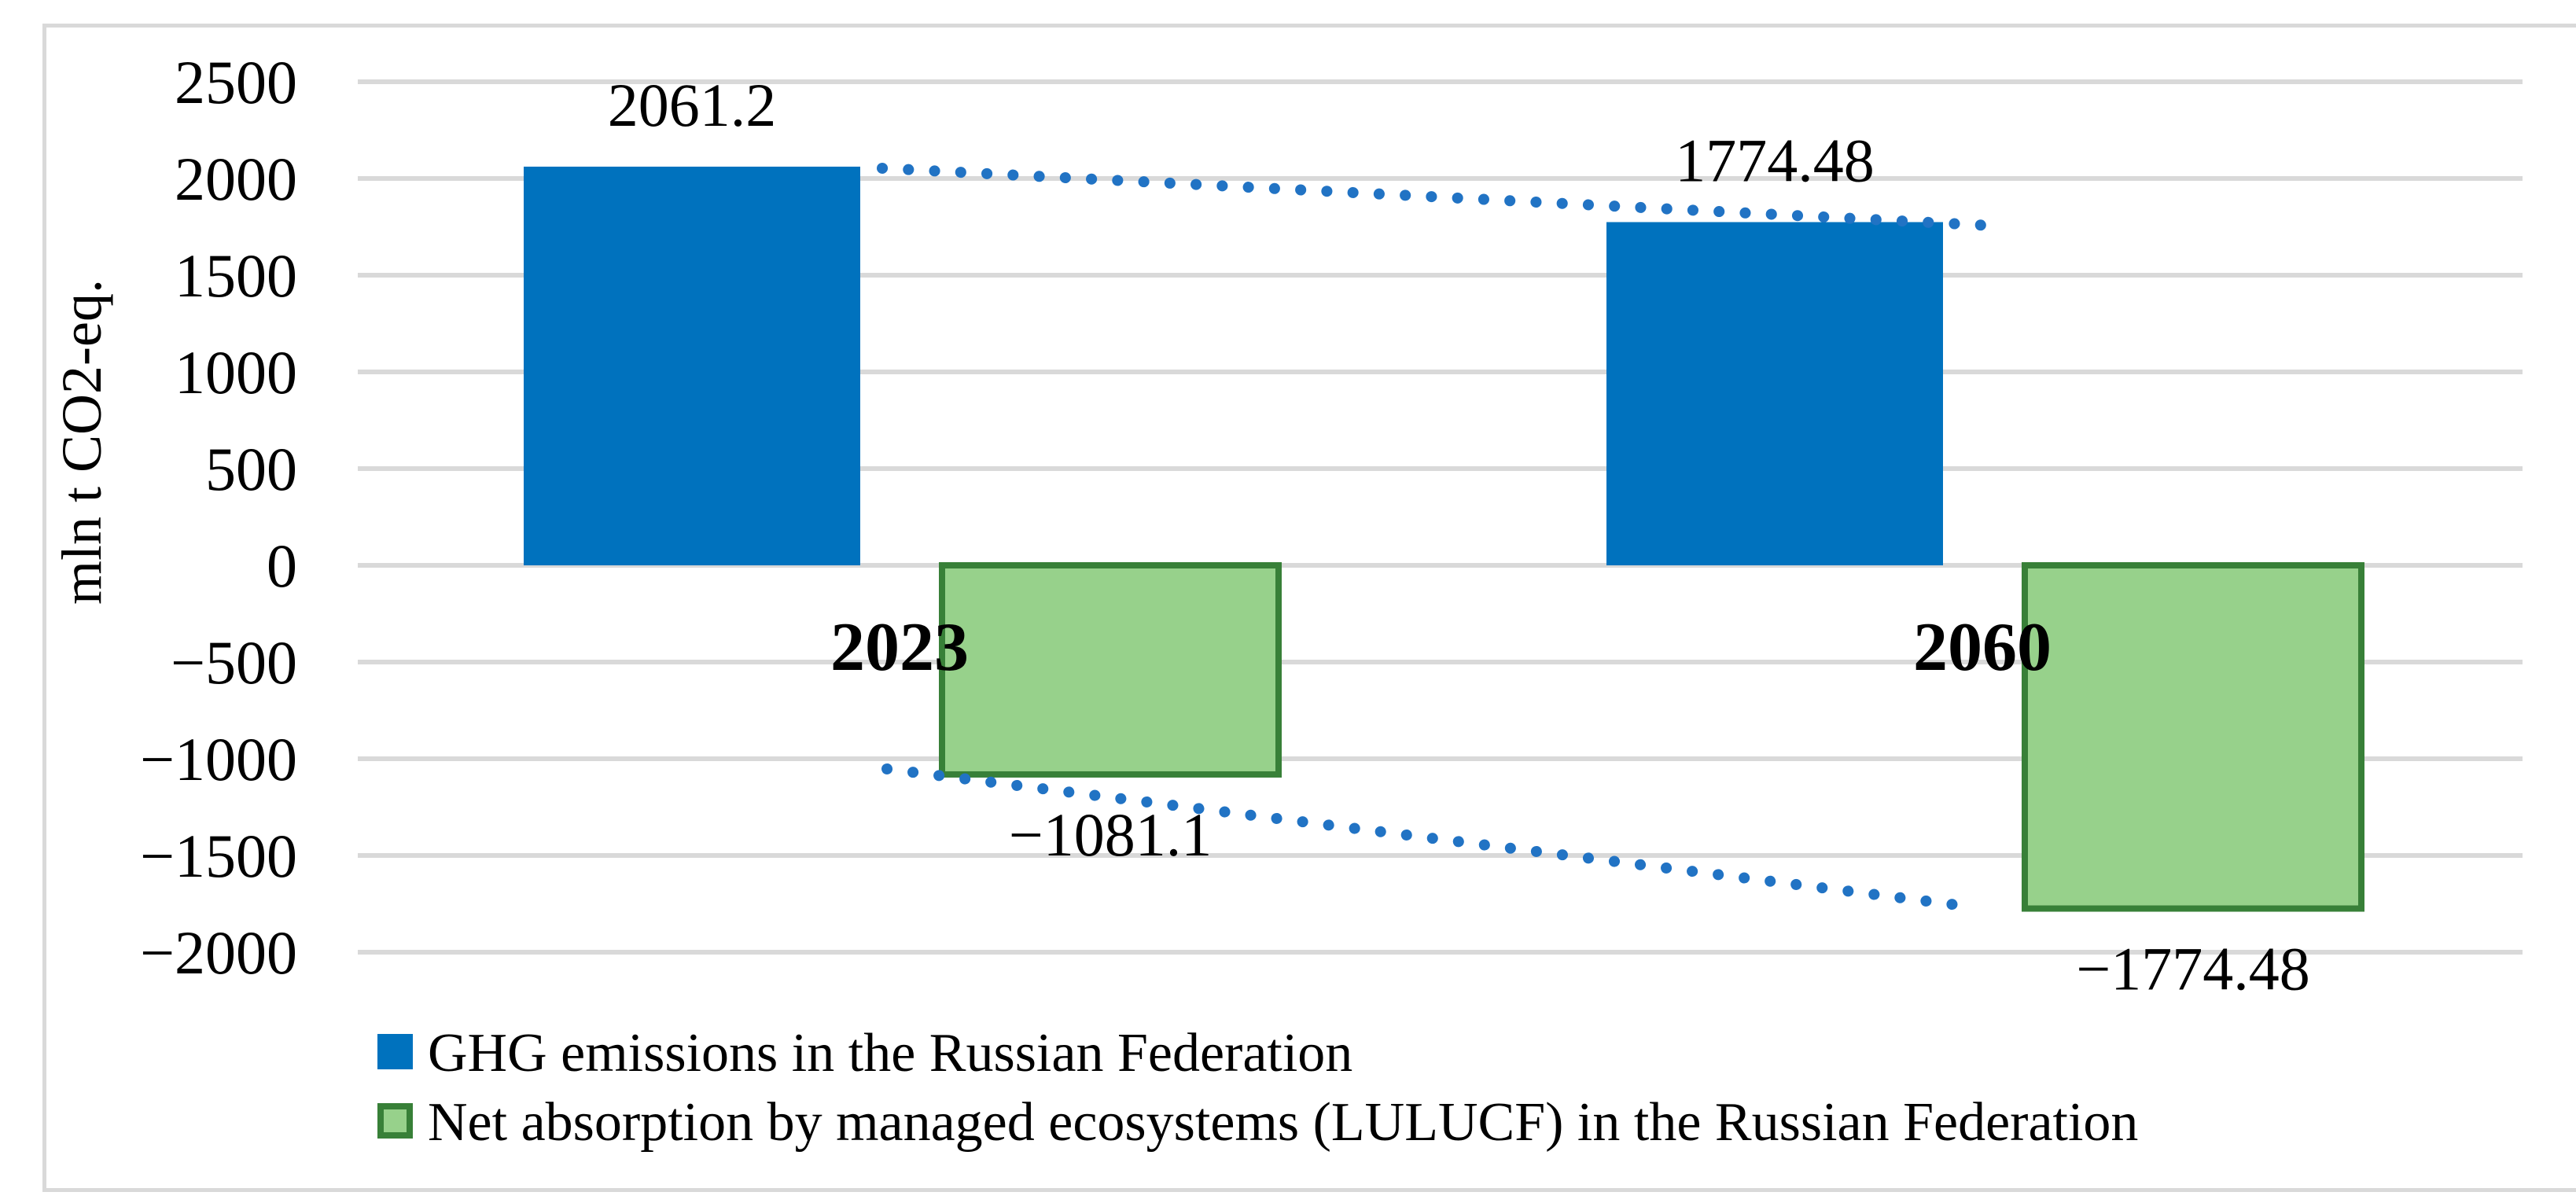  What do you see at coordinates (1110, 669) in the screenshot?
I see `bar-net-2023` at bounding box center [1110, 669].